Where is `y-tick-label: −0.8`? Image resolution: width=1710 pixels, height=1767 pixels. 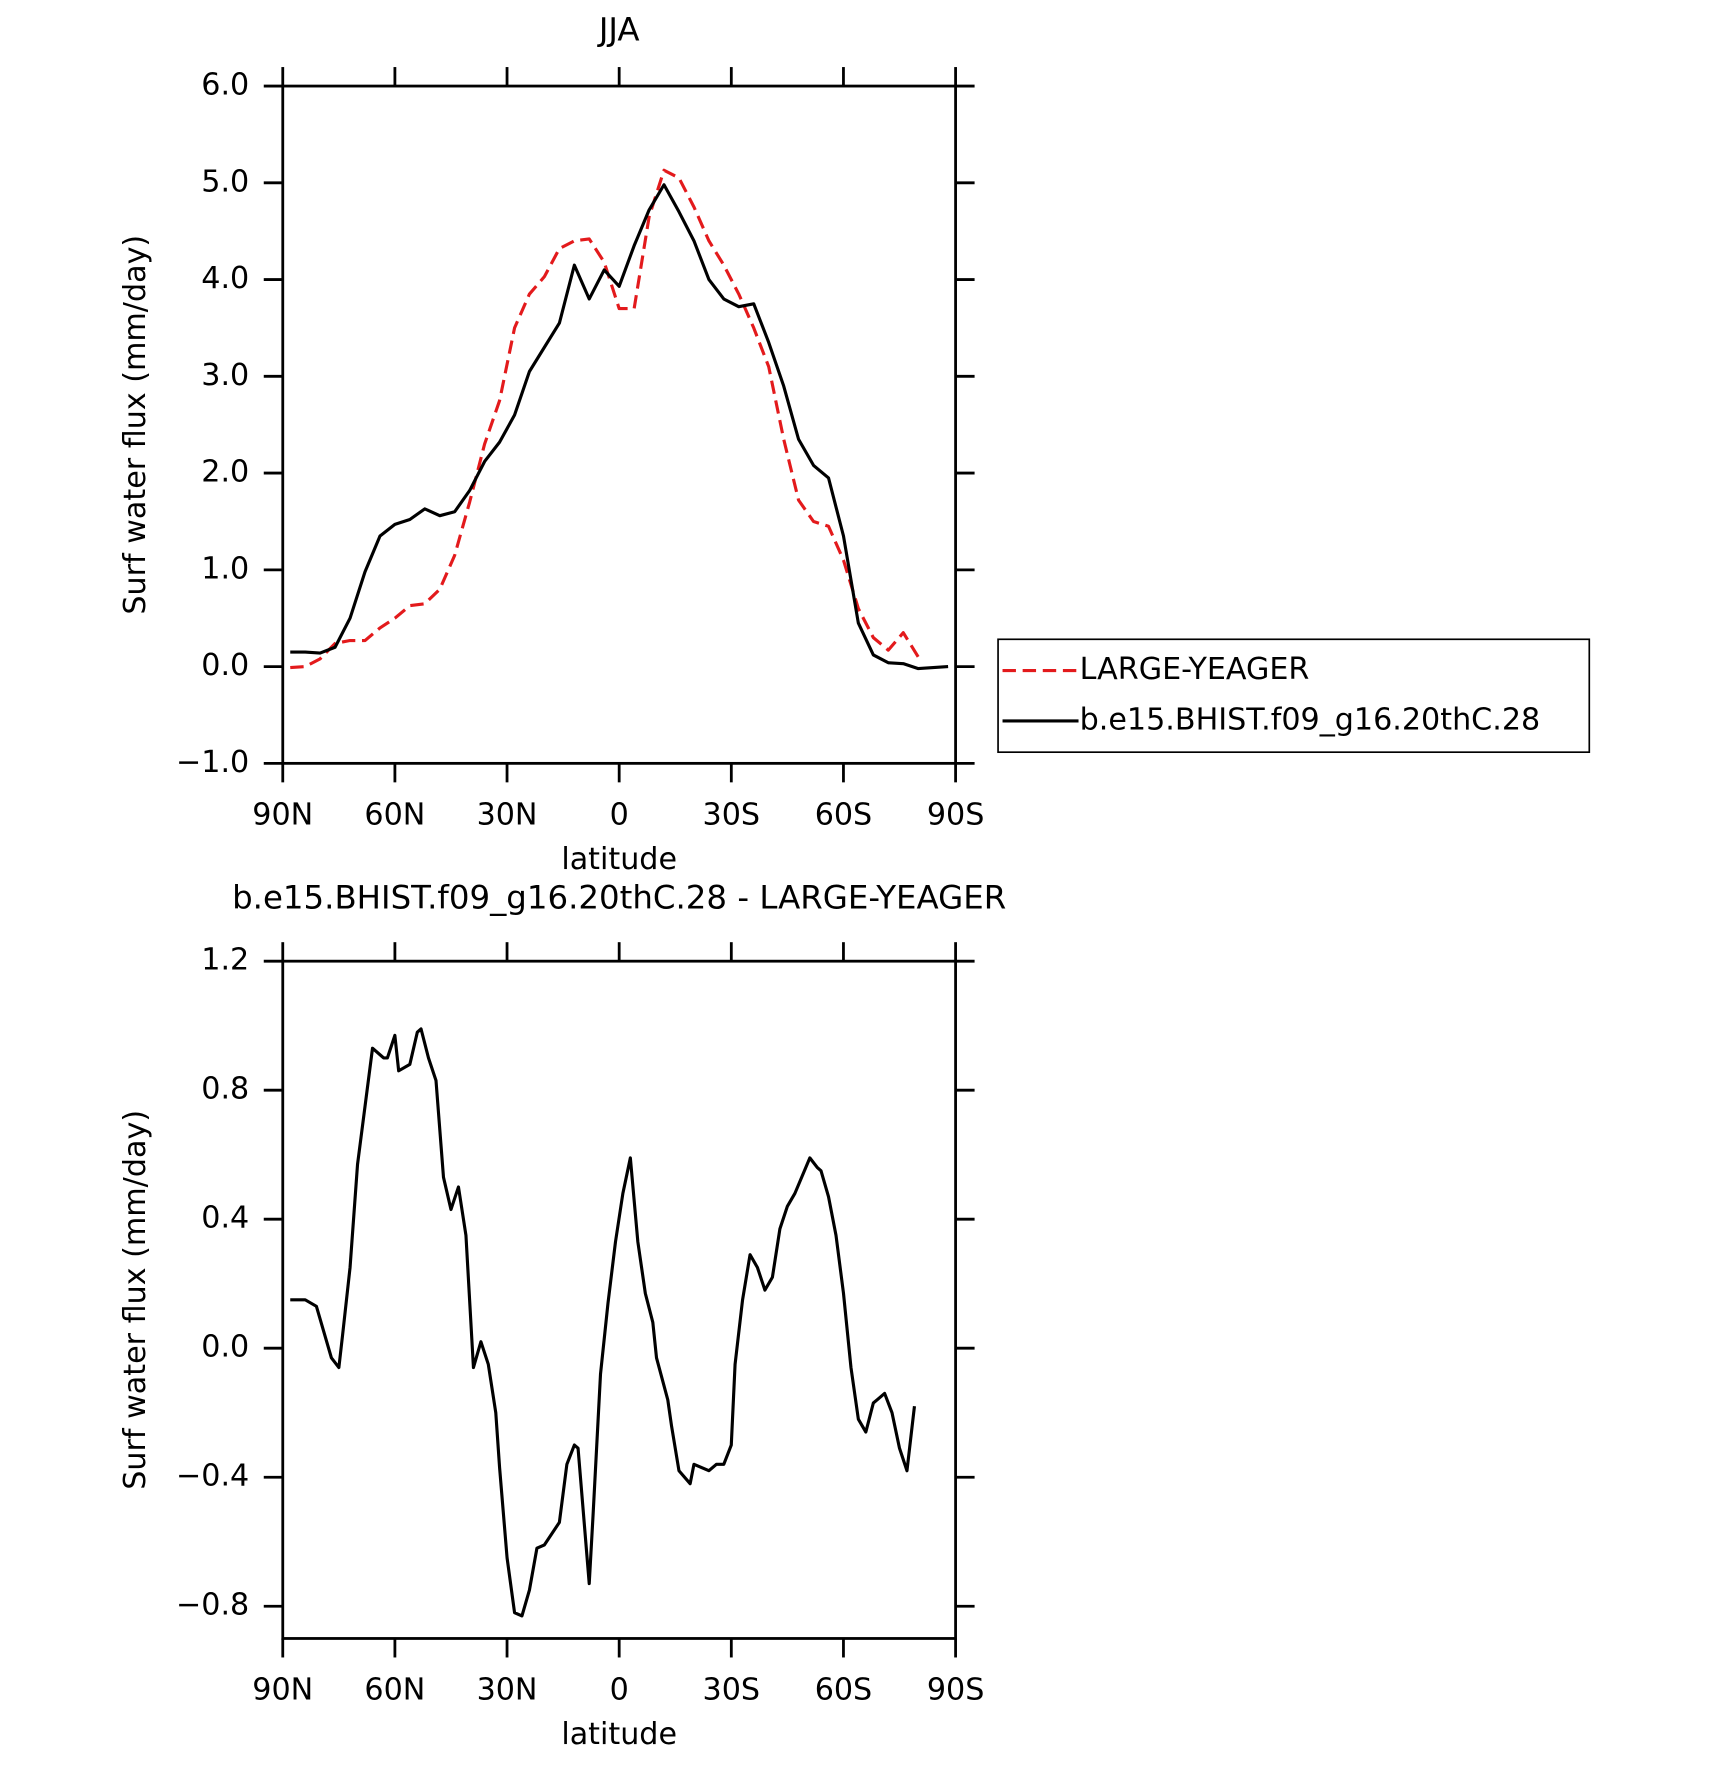 y-tick-label: −0.8 is located at coordinates (212, 1605).